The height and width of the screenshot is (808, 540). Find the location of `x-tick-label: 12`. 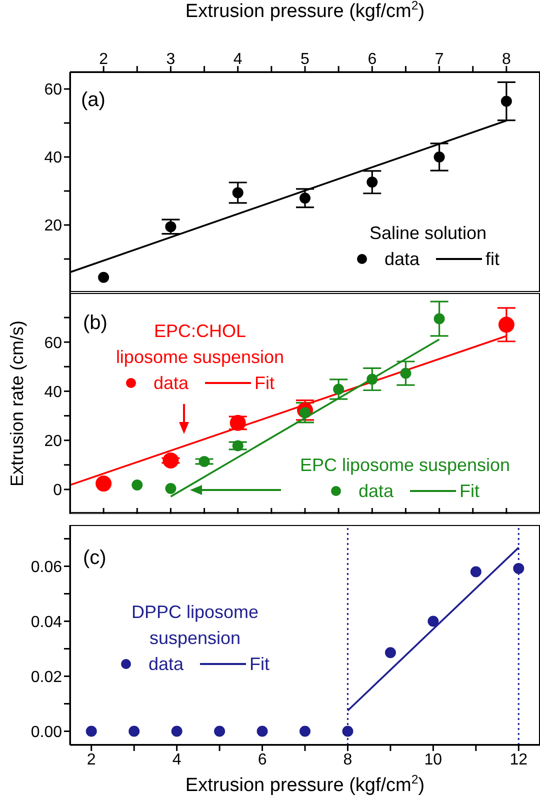

x-tick-label: 12 is located at coordinates (519, 759).